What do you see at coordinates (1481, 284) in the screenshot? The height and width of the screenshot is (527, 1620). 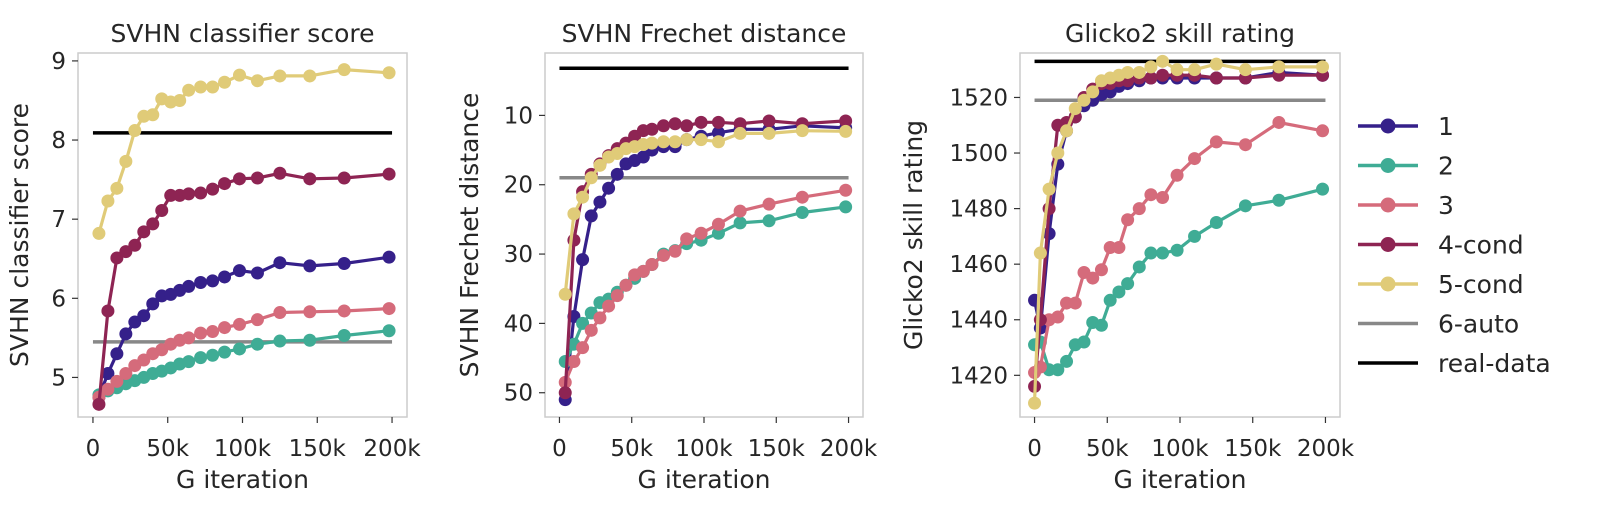 I see `legend-label: 5-cond` at bounding box center [1481, 284].